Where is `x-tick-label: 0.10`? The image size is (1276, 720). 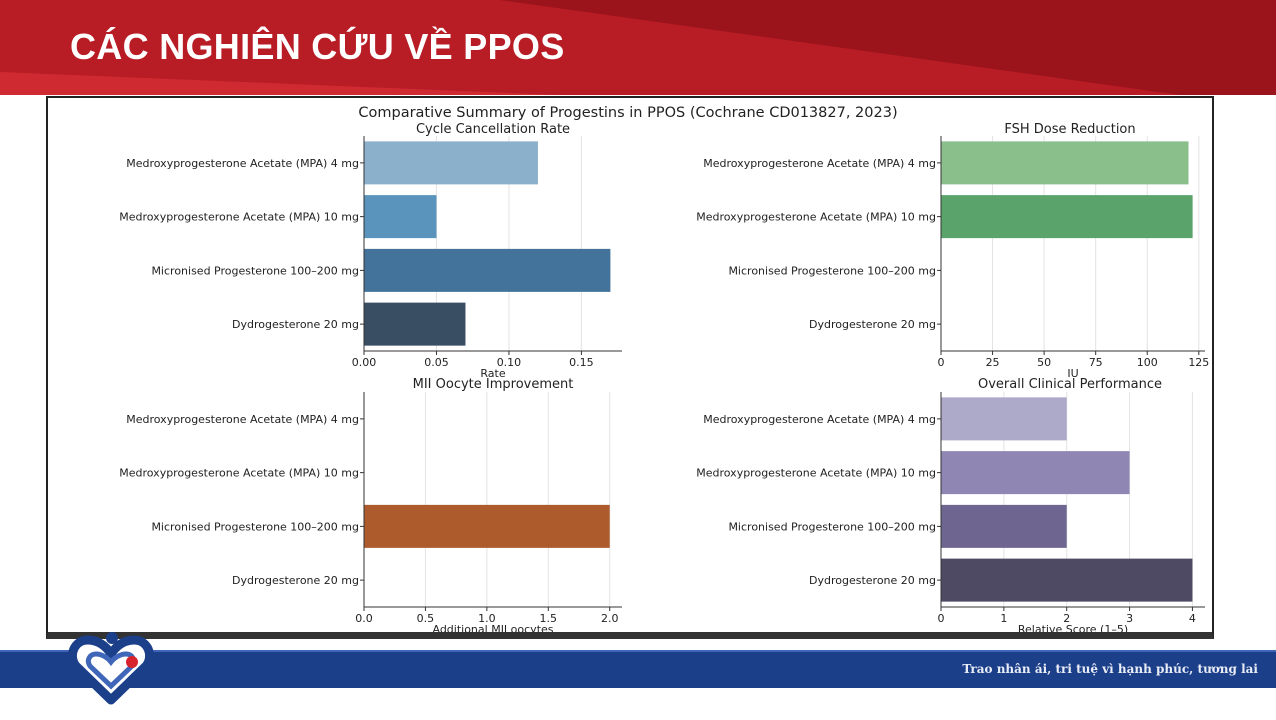
x-tick-label: 0.10 is located at coordinates (509, 362).